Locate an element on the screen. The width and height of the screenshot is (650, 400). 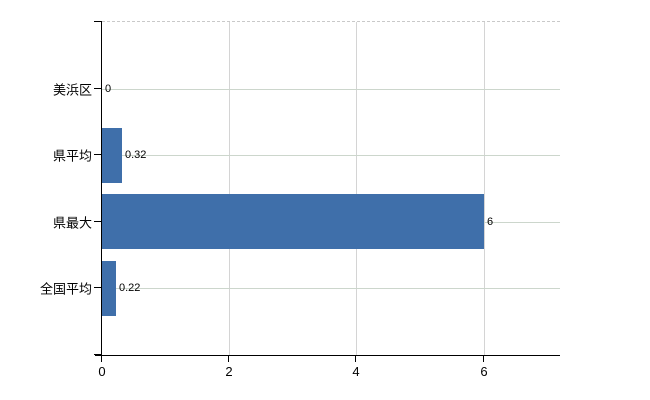
x-axis-tick-label: 4 is located at coordinates (356, 371).